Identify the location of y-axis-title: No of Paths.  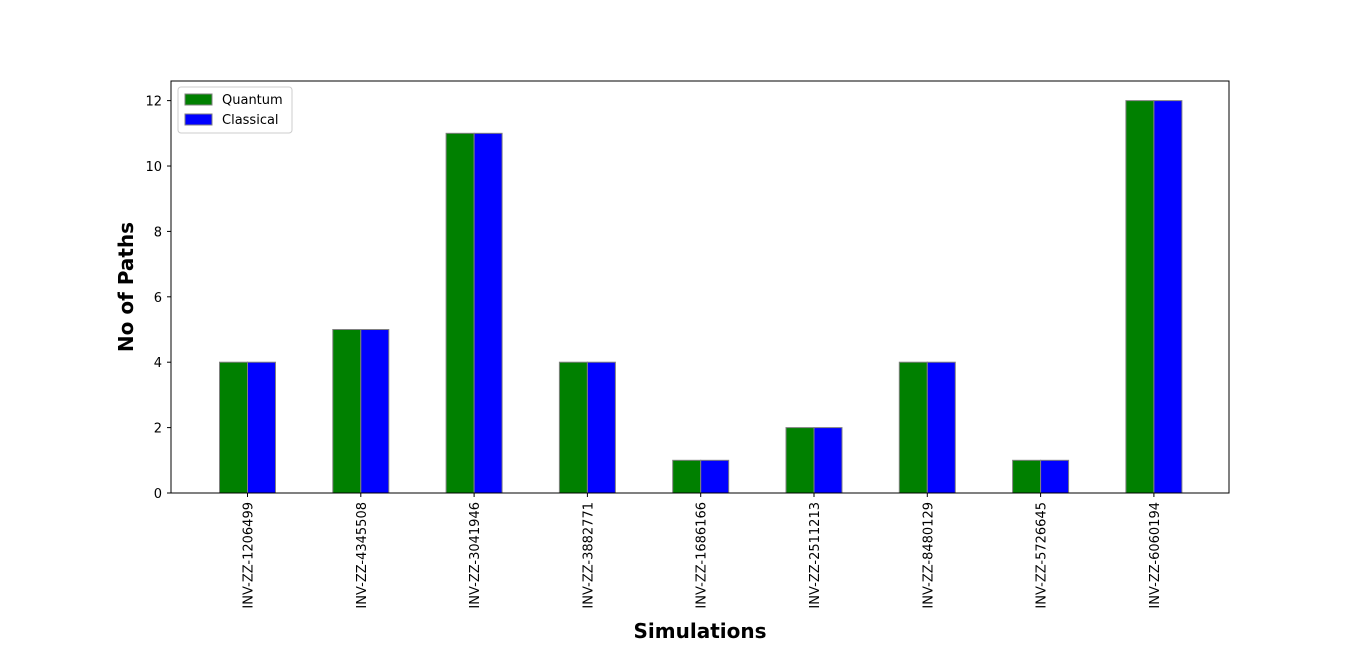
(126, 287).